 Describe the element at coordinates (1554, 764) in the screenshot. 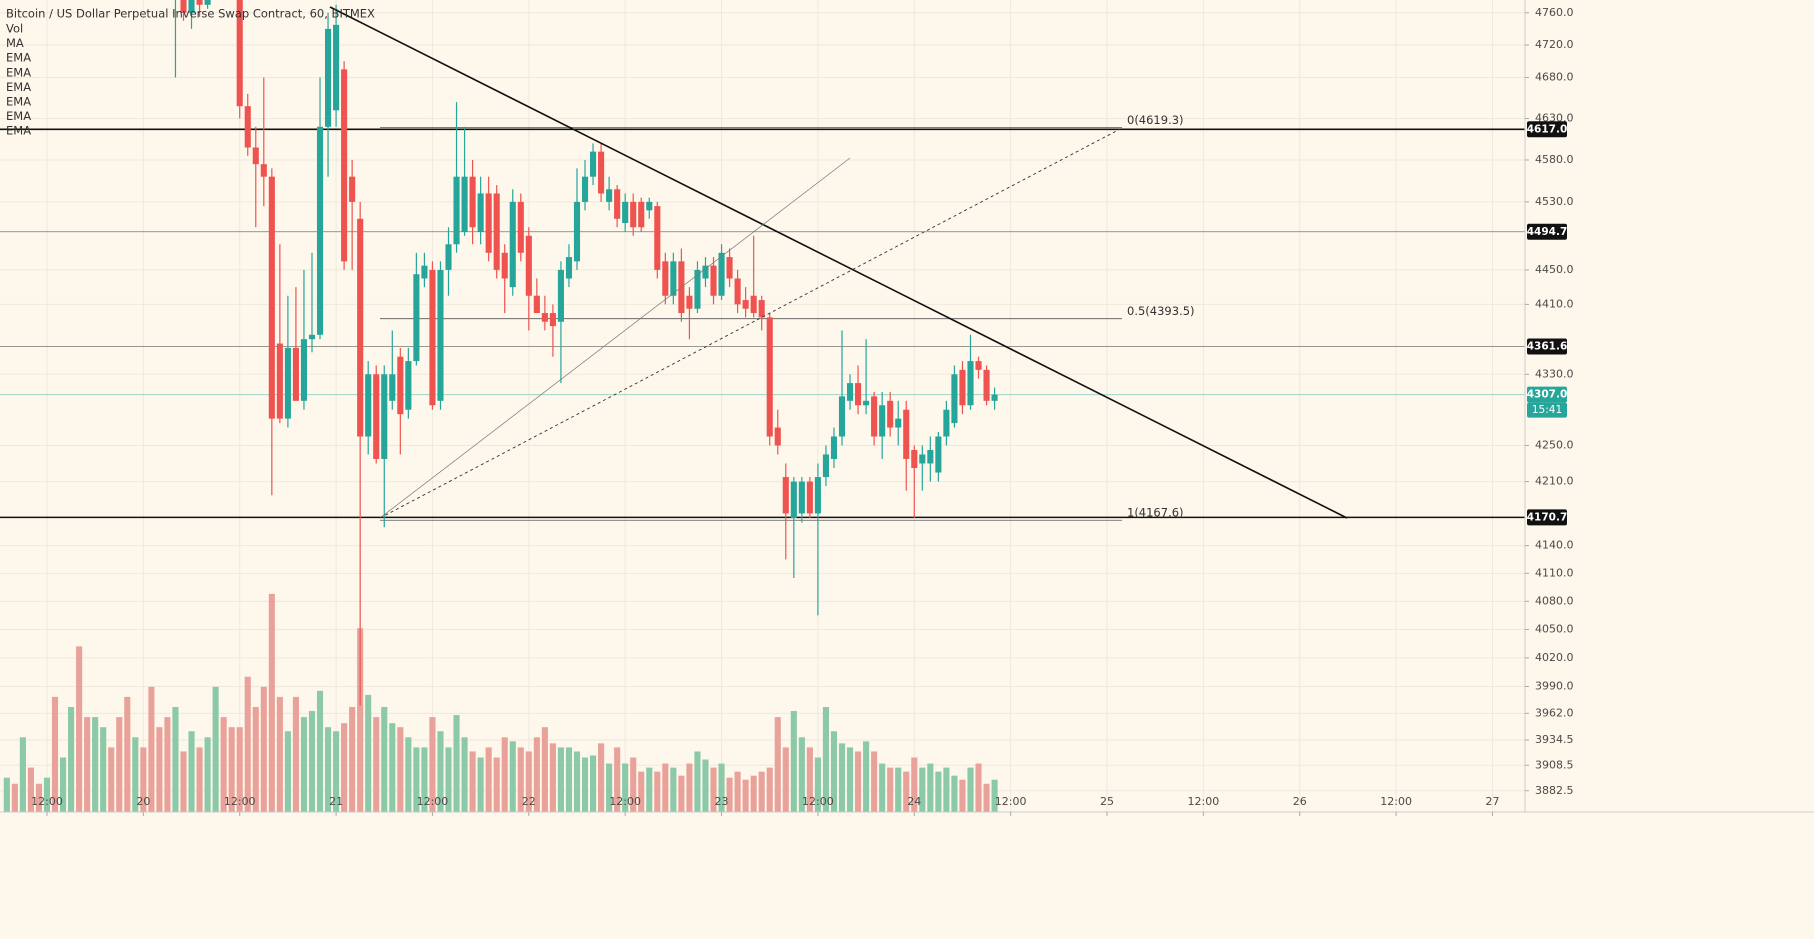

I see `y-tick-label: 3908.5` at that location.